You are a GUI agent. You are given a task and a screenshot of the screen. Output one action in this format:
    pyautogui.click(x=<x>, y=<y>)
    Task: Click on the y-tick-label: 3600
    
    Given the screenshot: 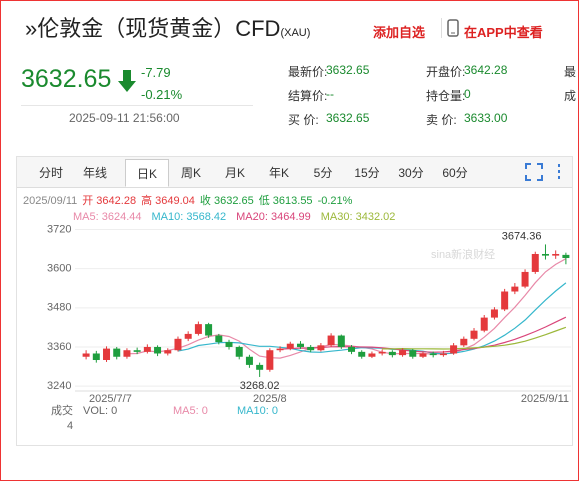 What is the action you would take?
    pyautogui.click(x=59, y=269)
    